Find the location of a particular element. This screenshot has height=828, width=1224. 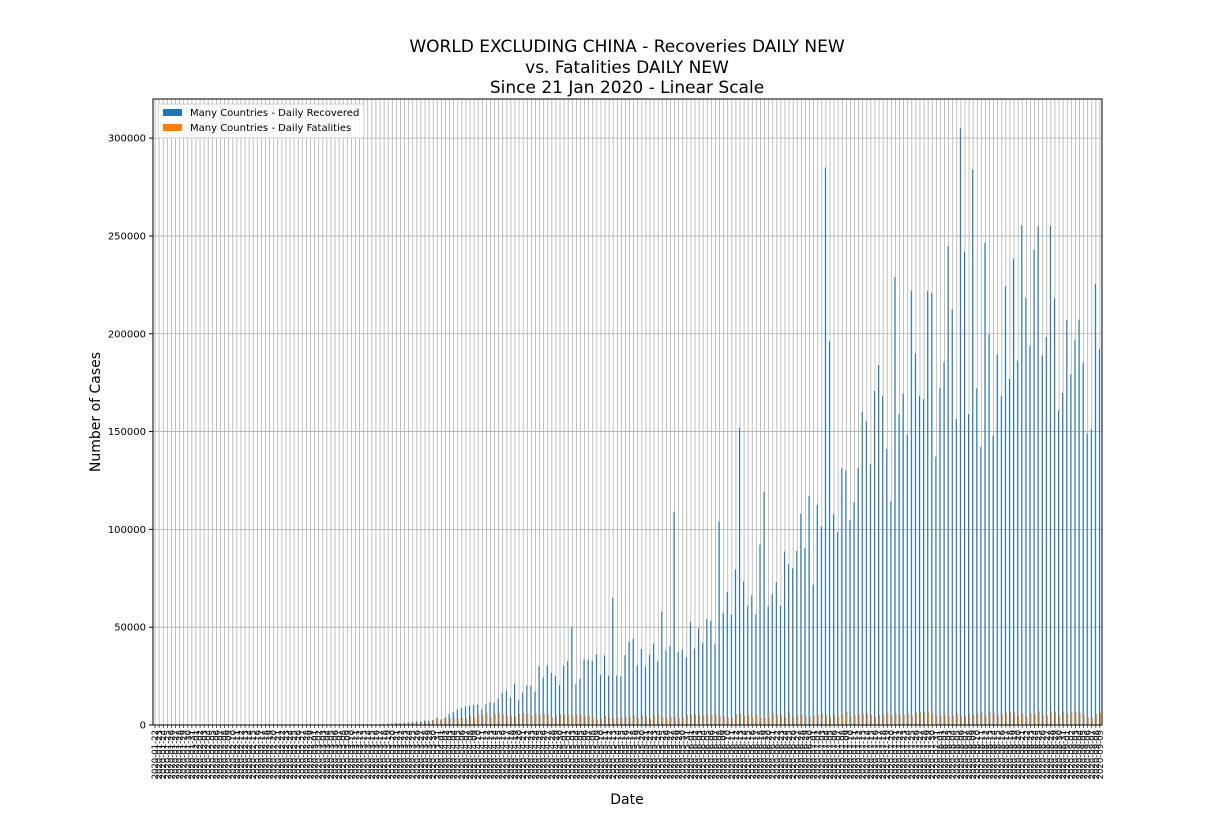

x-tick-label: 2020-04-03 is located at coordinates (451, 754).